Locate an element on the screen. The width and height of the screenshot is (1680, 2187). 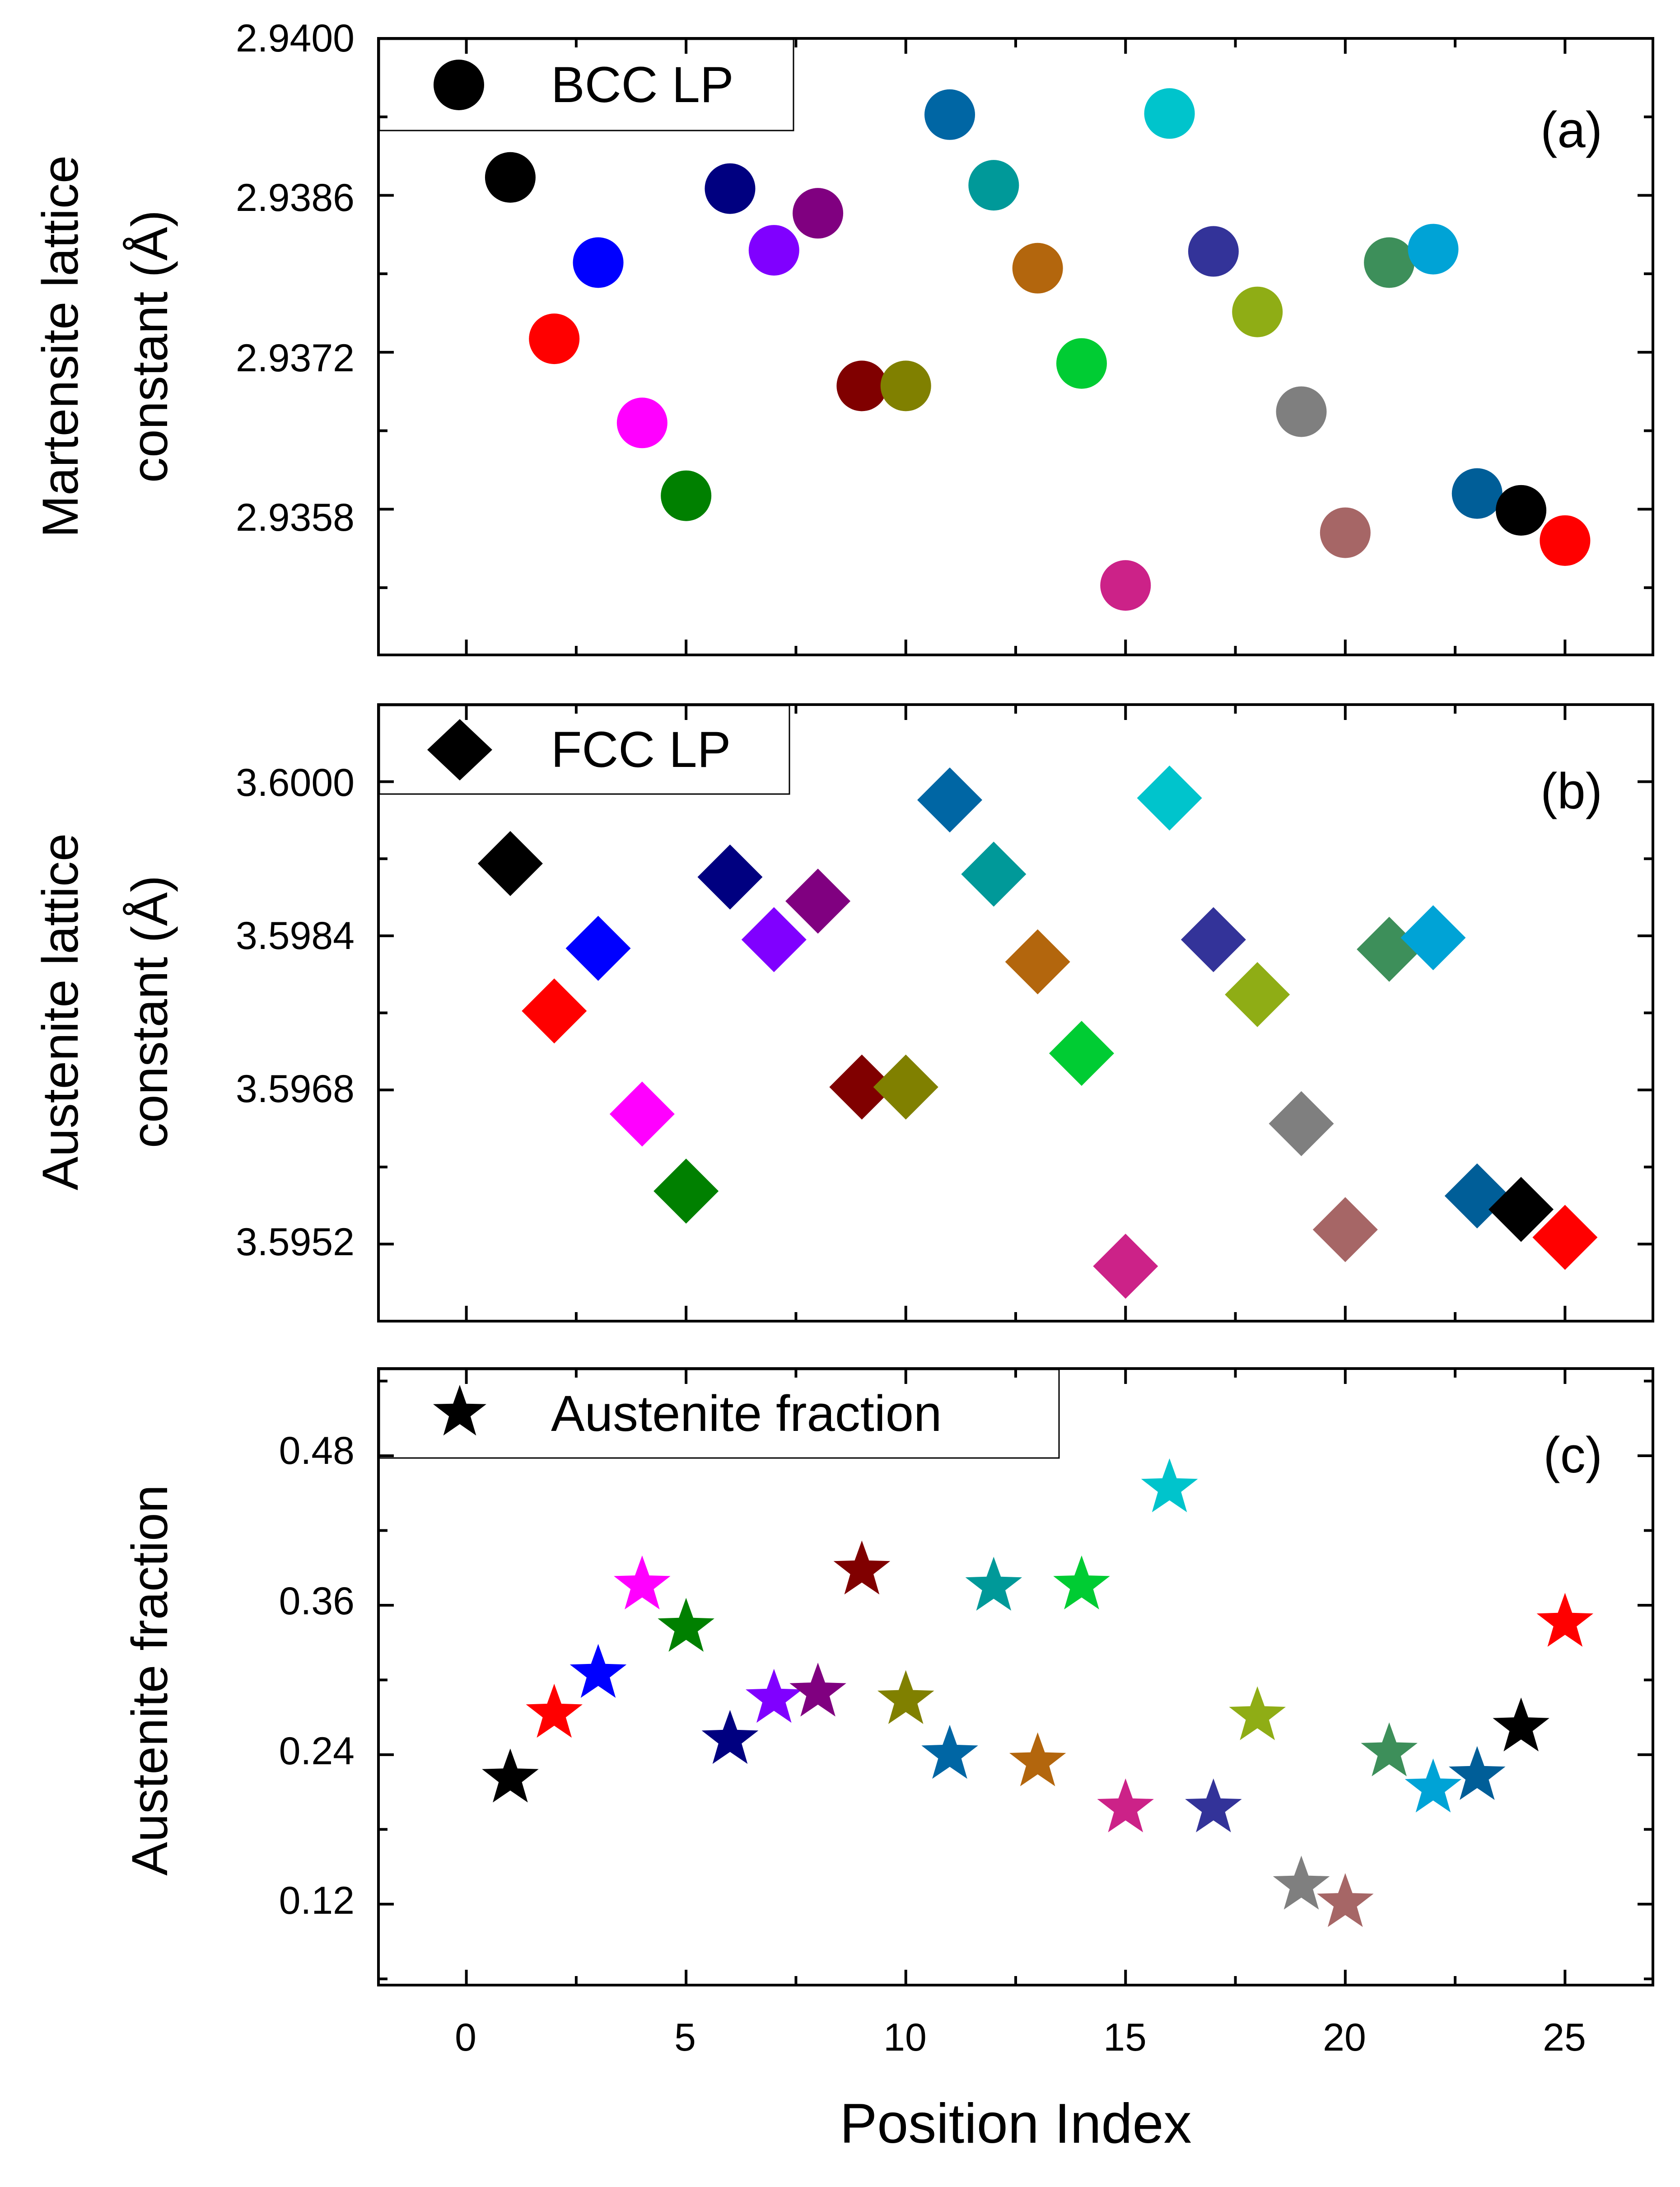
panel-c-ytick-label: 0.12 is located at coordinates (317, 1900).